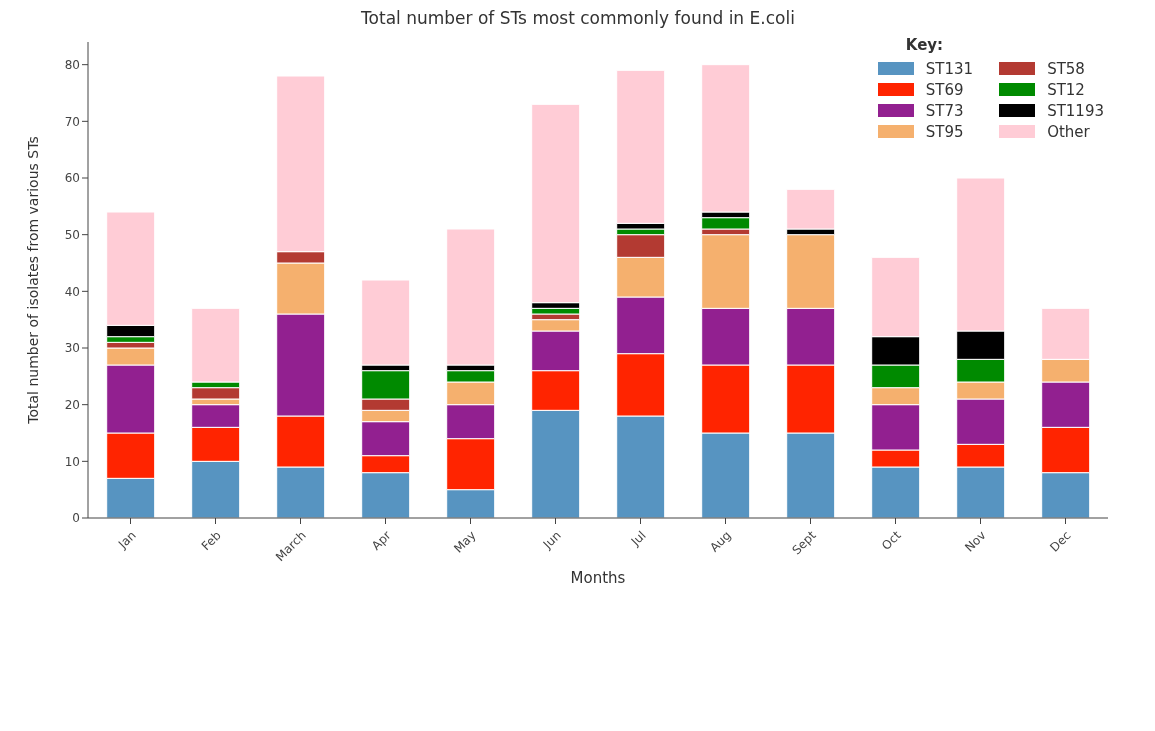 The height and width of the screenshot is (731, 1155). Describe the element at coordinates (598, 578) in the screenshot. I see `x-axis-title: Months` at that location.